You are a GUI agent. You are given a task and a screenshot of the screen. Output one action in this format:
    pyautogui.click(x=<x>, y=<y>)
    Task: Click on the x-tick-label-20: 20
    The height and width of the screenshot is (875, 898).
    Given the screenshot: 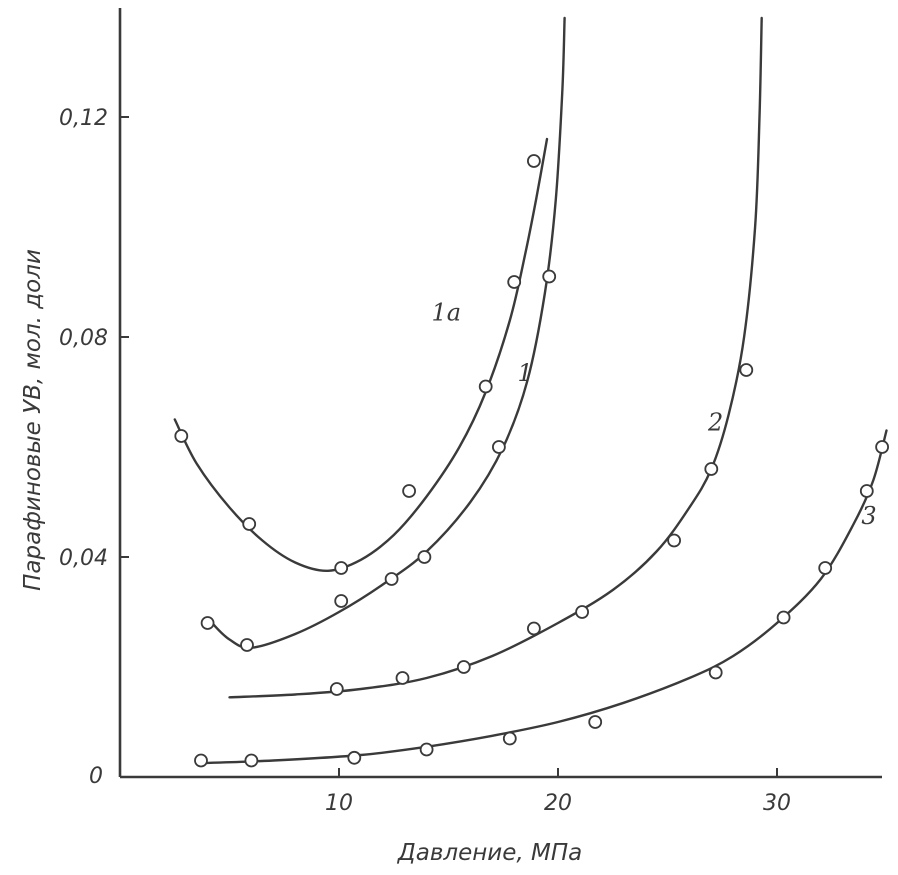 What is the action you would take?
    pyautogui.click(x=558, y=803)
    